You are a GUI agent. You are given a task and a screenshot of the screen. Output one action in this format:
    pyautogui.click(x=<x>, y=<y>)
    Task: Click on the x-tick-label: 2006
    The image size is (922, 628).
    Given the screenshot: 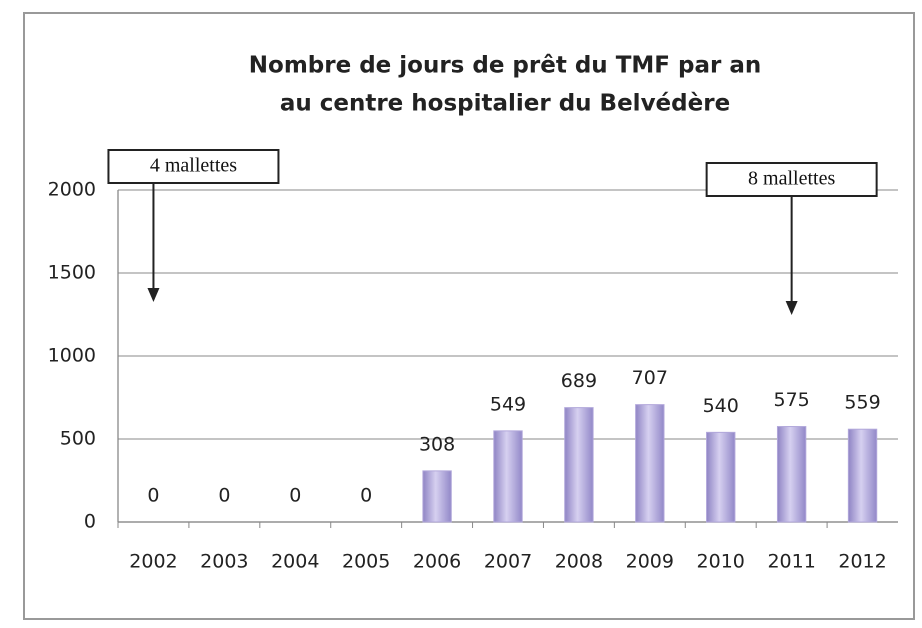 What is the action you would take?
    pyautogui.click(x=437, y=562)
    